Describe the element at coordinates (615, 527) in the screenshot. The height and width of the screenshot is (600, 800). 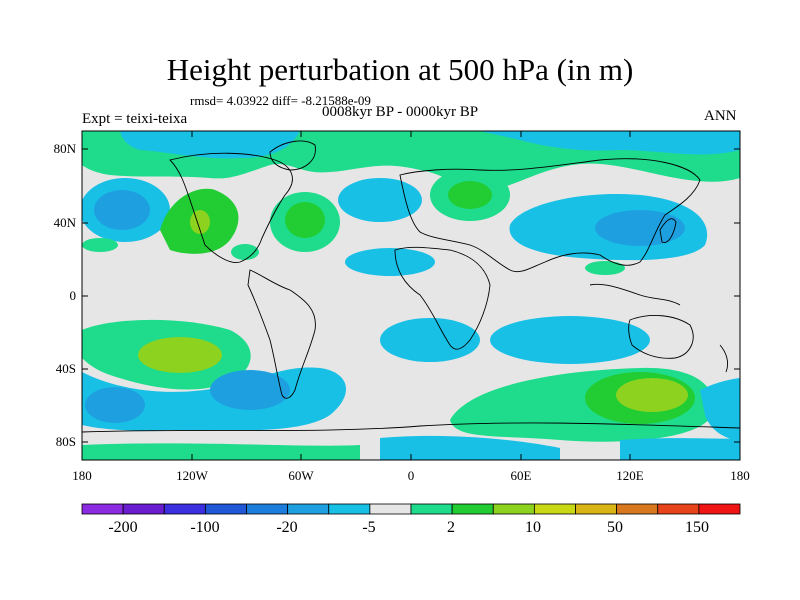
I see `colorbar-label: 50` at that location.